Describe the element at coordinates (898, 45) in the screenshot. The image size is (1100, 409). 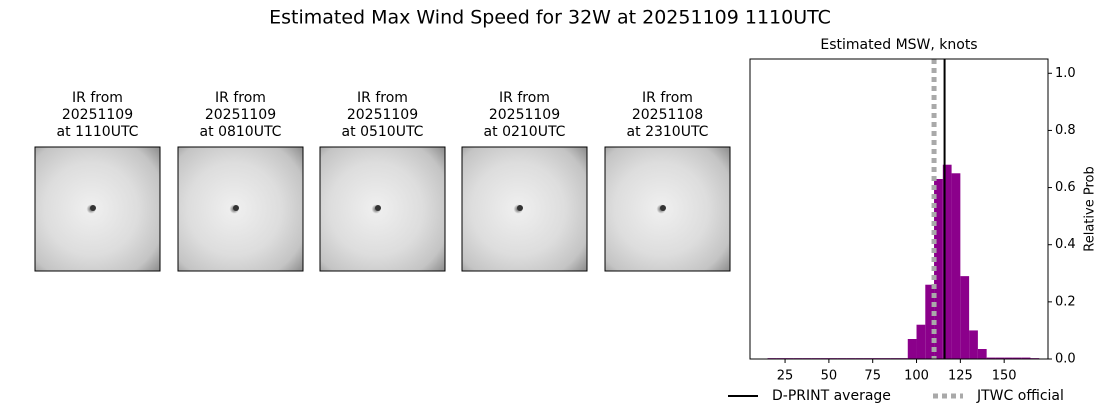
I see `chart-title: Estimated MSW, knots` at that location.